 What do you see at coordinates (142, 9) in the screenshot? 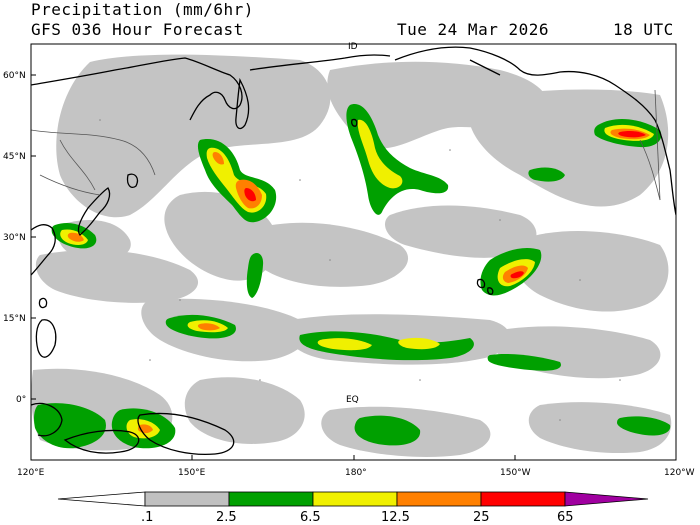
I see `map-title: Precipitation (mm/6hr)` at bounding box center [142, 9].